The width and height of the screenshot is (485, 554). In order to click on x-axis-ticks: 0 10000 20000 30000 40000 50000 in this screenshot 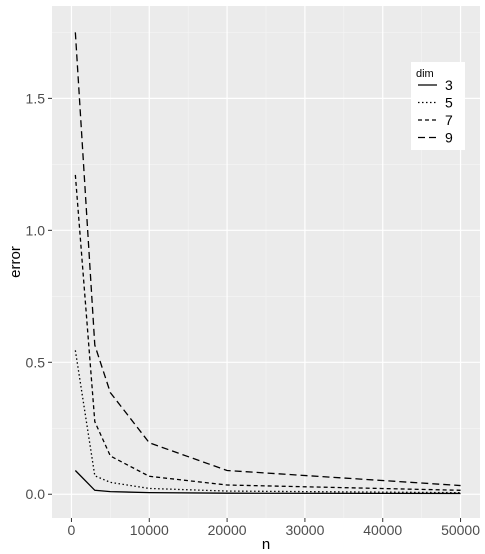, I will do `click(274, 528)`.